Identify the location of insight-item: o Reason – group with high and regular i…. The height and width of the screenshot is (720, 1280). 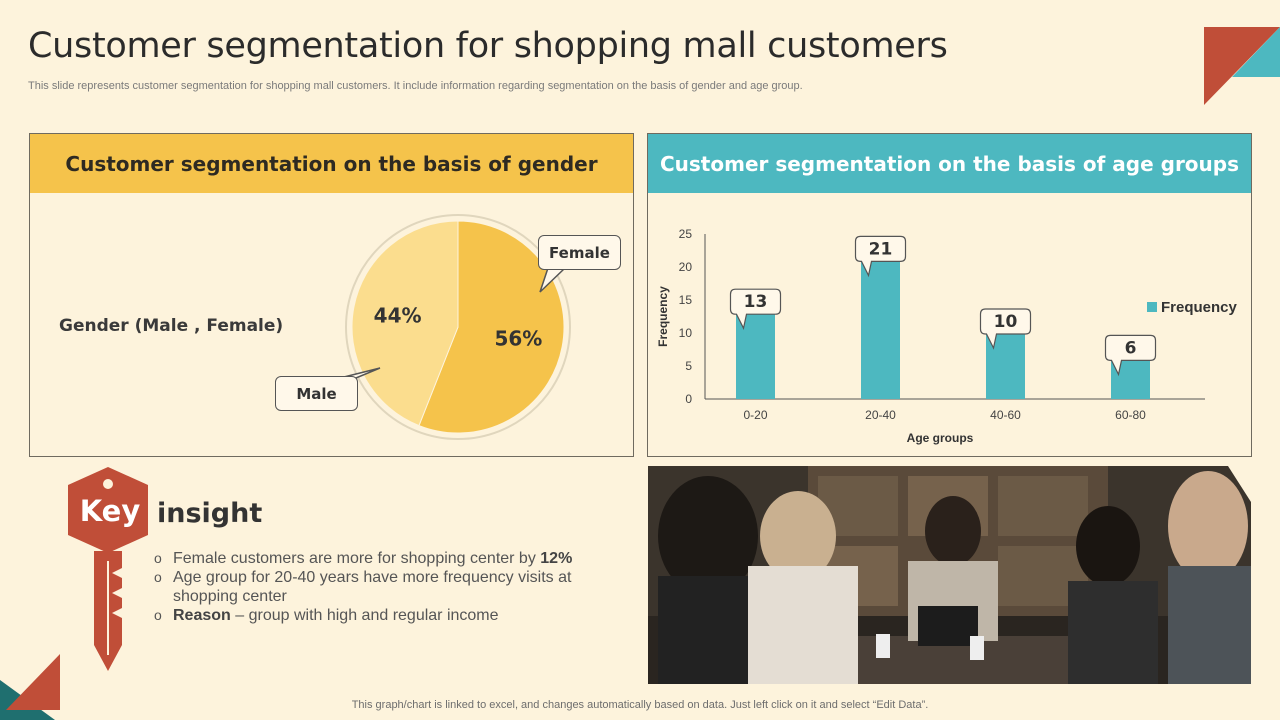
(374, 615).